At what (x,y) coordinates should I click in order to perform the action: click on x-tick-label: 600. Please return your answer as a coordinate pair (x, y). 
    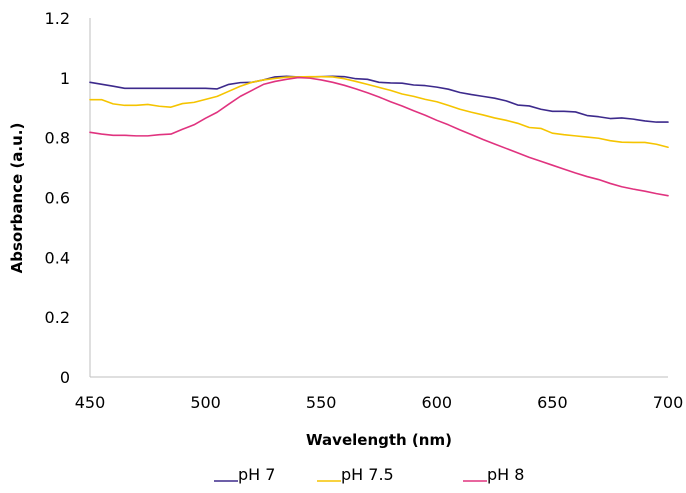
    Looking at the image, I should click on (437, 402).